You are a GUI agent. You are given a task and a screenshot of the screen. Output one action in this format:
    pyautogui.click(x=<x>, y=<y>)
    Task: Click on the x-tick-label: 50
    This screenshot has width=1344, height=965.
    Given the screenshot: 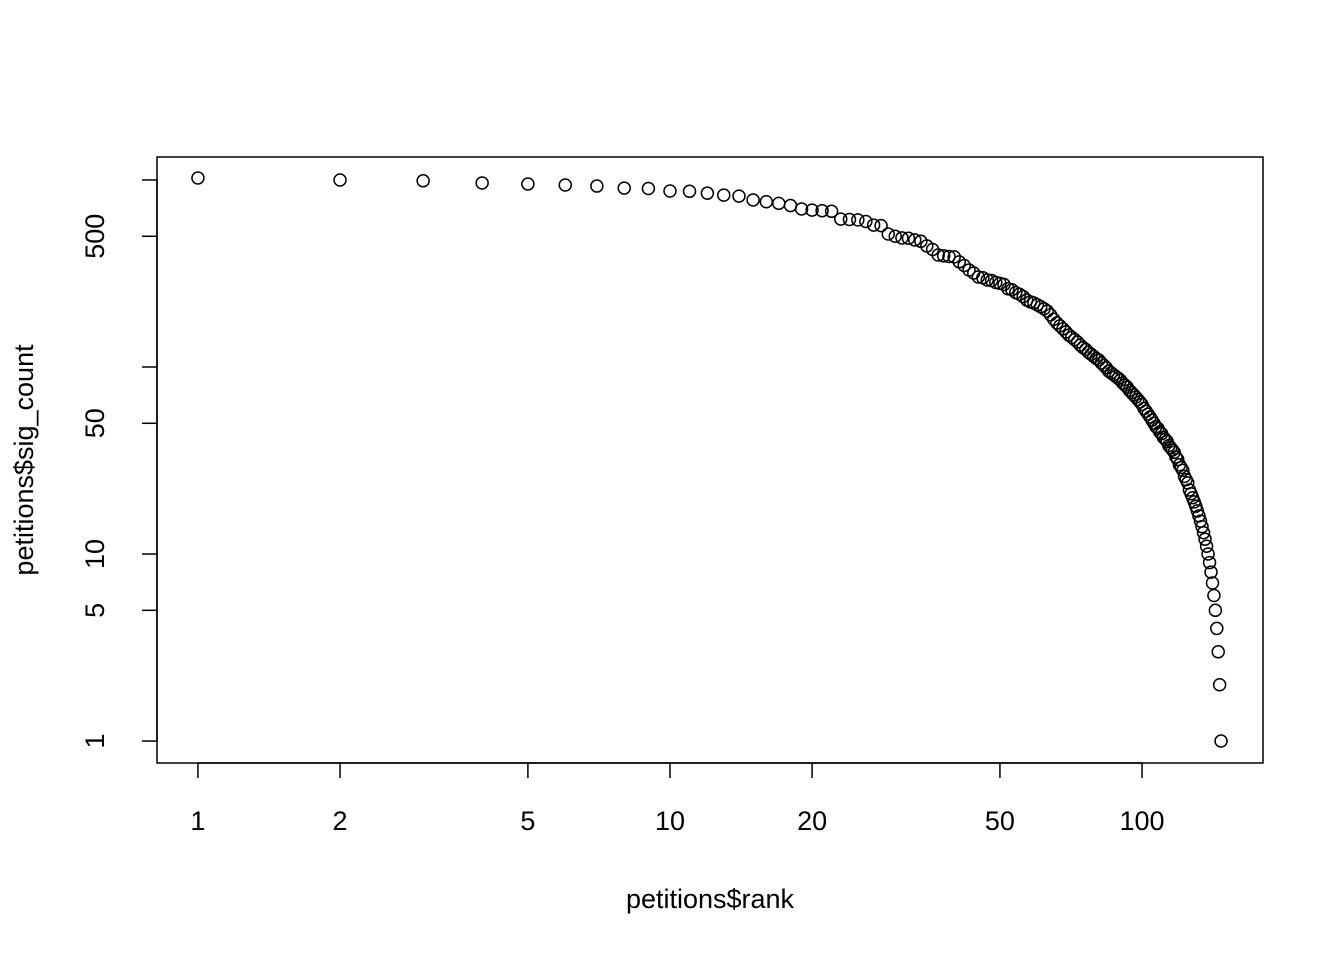 What is the action you would take?
    pyautogui.click(x=1000, y=821)
    